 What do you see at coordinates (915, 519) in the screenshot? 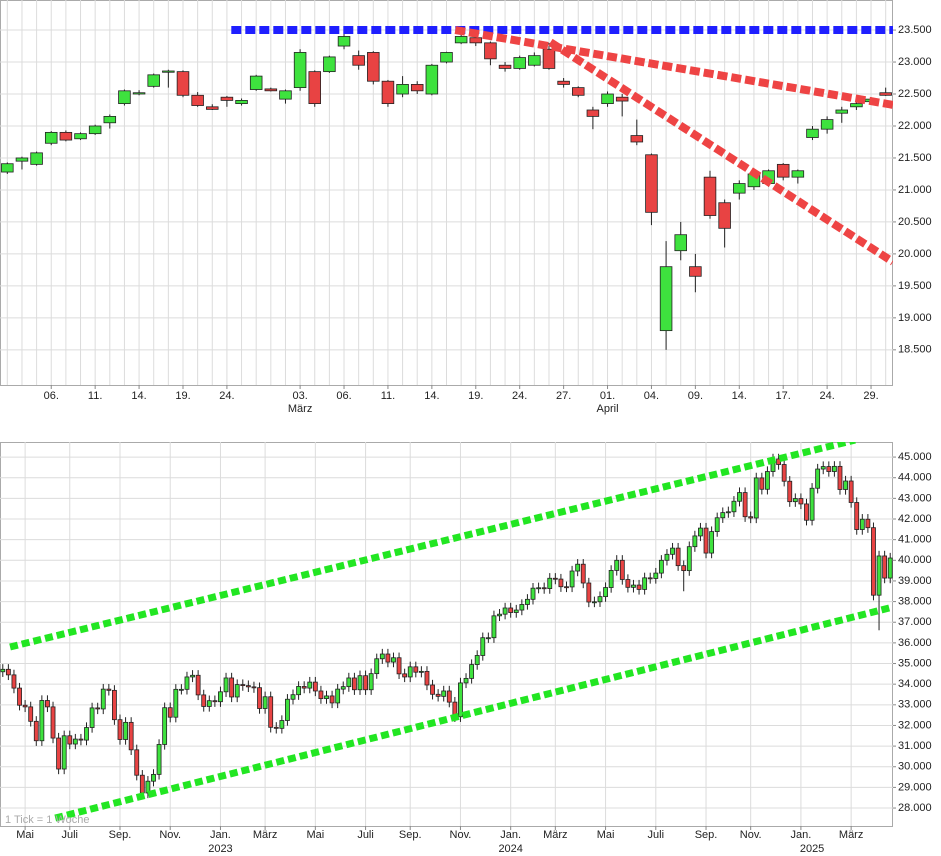
I see `y-tick-label: 42.000` at bounding box center [915, 519].